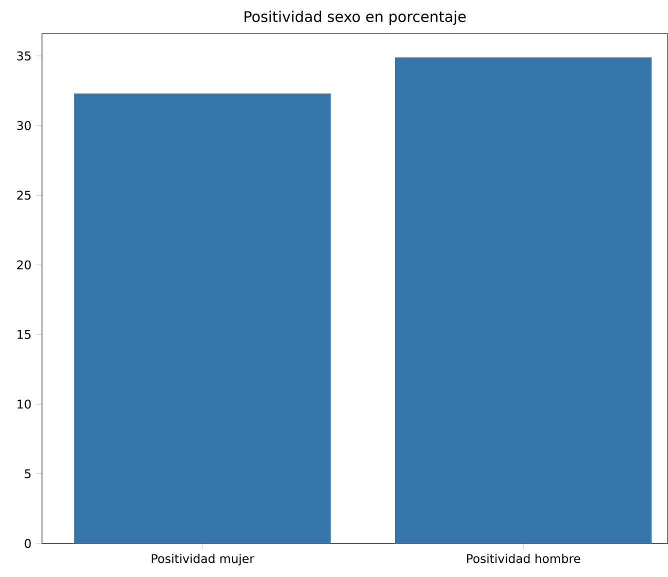 The width and height of the screenshot is (668, 577). Describe the element at coordinates (24, 56) in the screenshot. I see `y-tick-label: 35` at that location.